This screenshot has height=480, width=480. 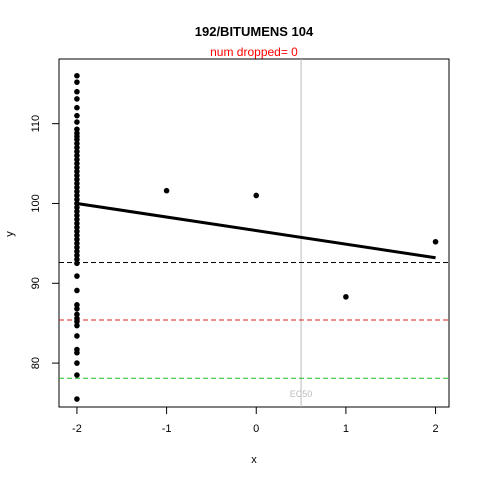 What do you see at coordinates (346, 429) in the screenshot?
I see `x-tick-label: 1` at bounding box center [346, 429].